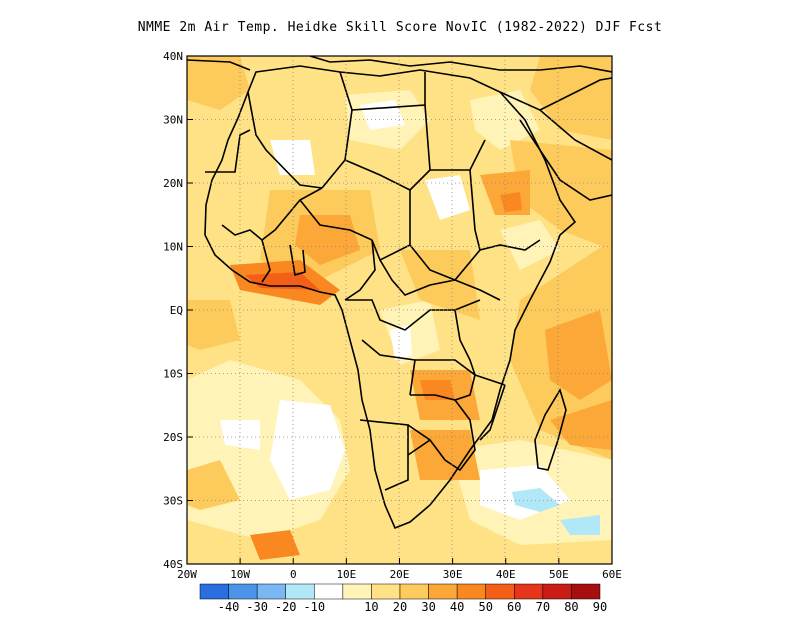 The width and height of the screenshot is (800, 618). What do you see at coordinates (400, 574) in the screenshot?
I see `lon-label: 20E` at bounding box center [400, 574].